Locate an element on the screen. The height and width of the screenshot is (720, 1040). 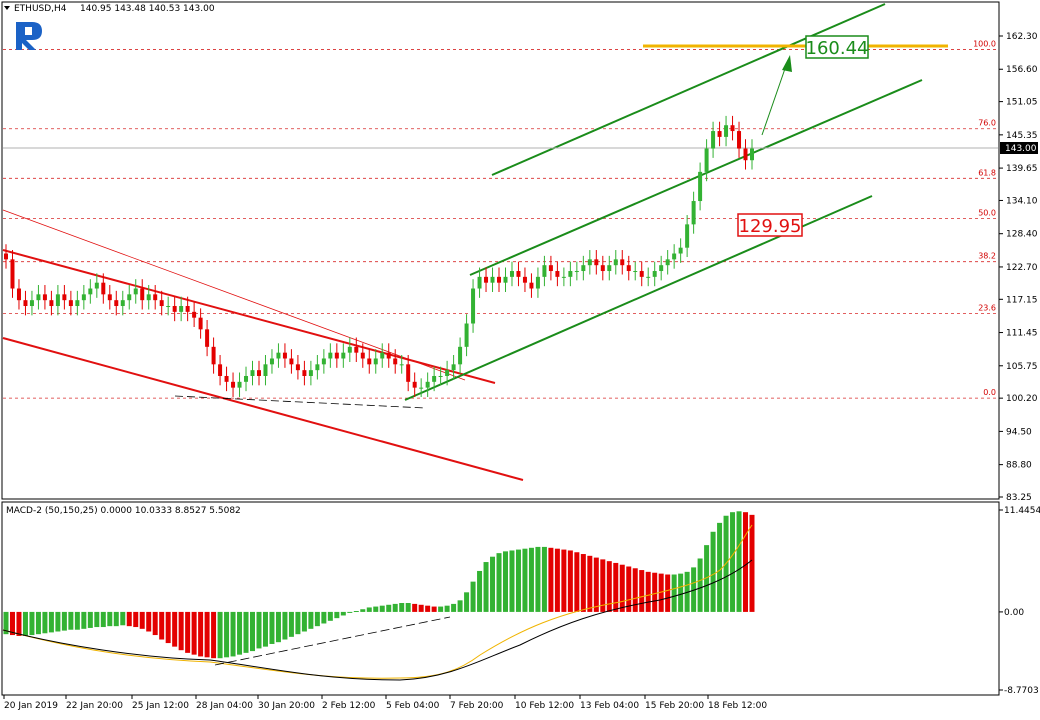
price-tick-label: 100.20 is located at coordinates (1022, 399).